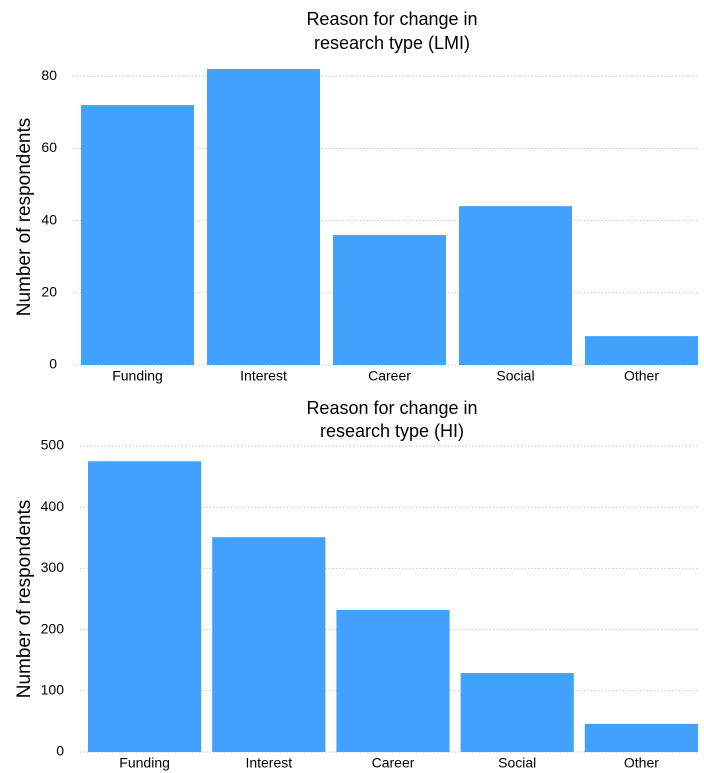 Image resolution: width=704 pixels, height=773 pixels. What do you see at coordinates (53, 506) in the screenshot?
I see `y-tick-label: 400` at bounding box center [53, 506].